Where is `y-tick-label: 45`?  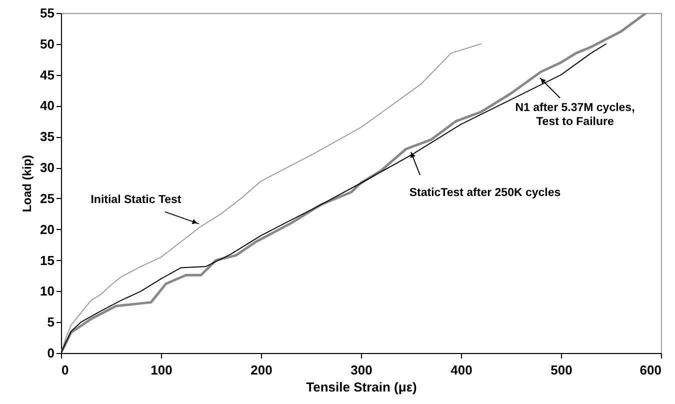
y-tick-label: 45 is located at coordinates (47, 74).